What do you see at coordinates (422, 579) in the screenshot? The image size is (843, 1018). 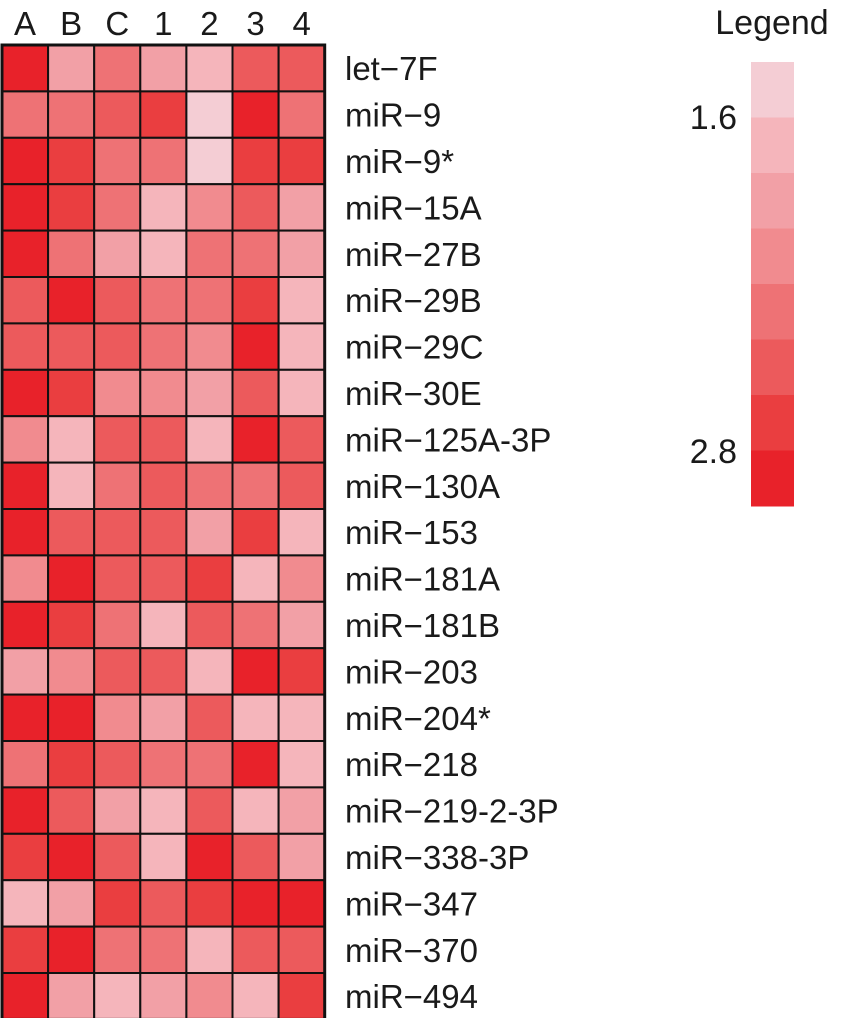 I see `row-label: miR−181A` at bounding box center [422, 579].